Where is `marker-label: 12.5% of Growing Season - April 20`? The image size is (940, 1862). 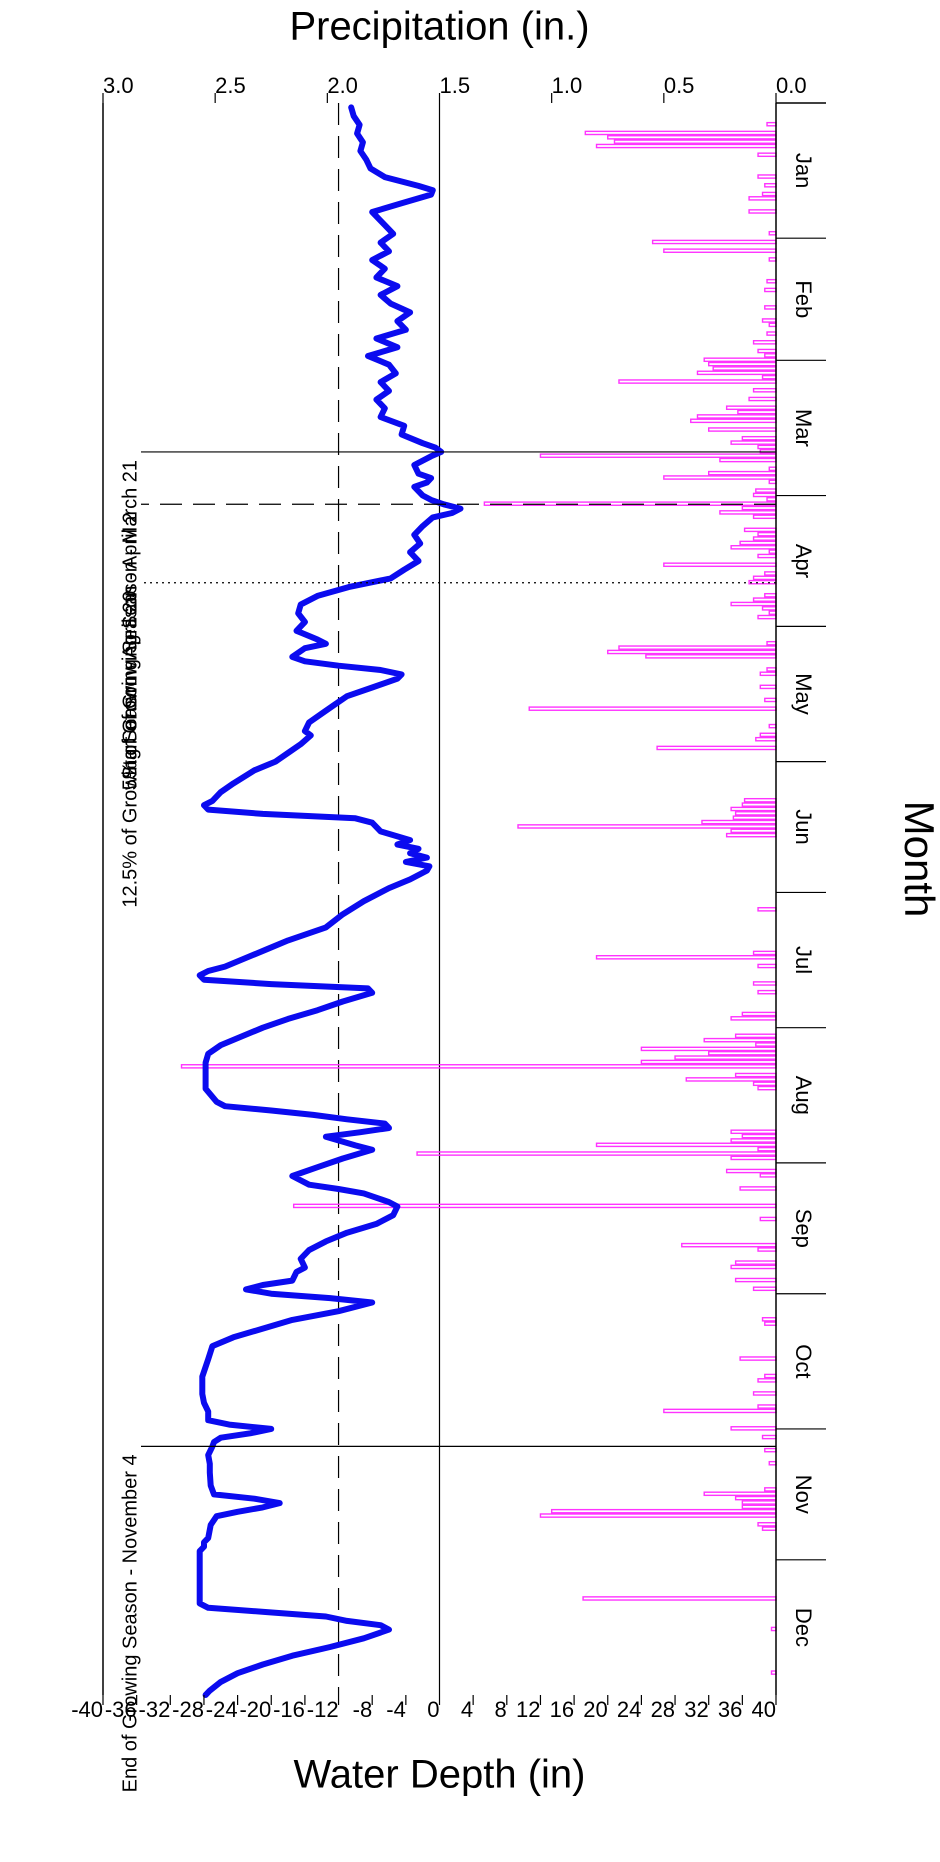
marker-label: 12.5% of Growing Season - April 20 is located at coordinates (130, 749).